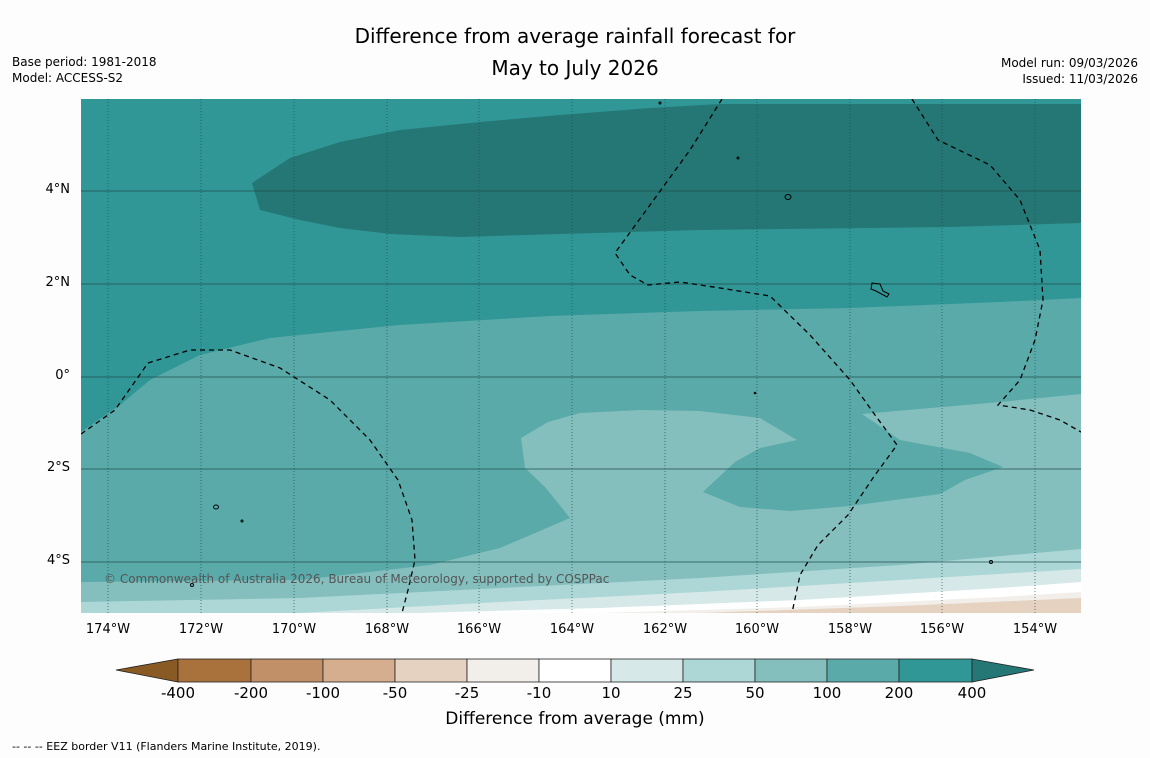  Describe the element at coordinates (84, 70) in the screenshot. I see `meta-left: Base period: 1981-2018 Model: ACCESS-S2` at that location.